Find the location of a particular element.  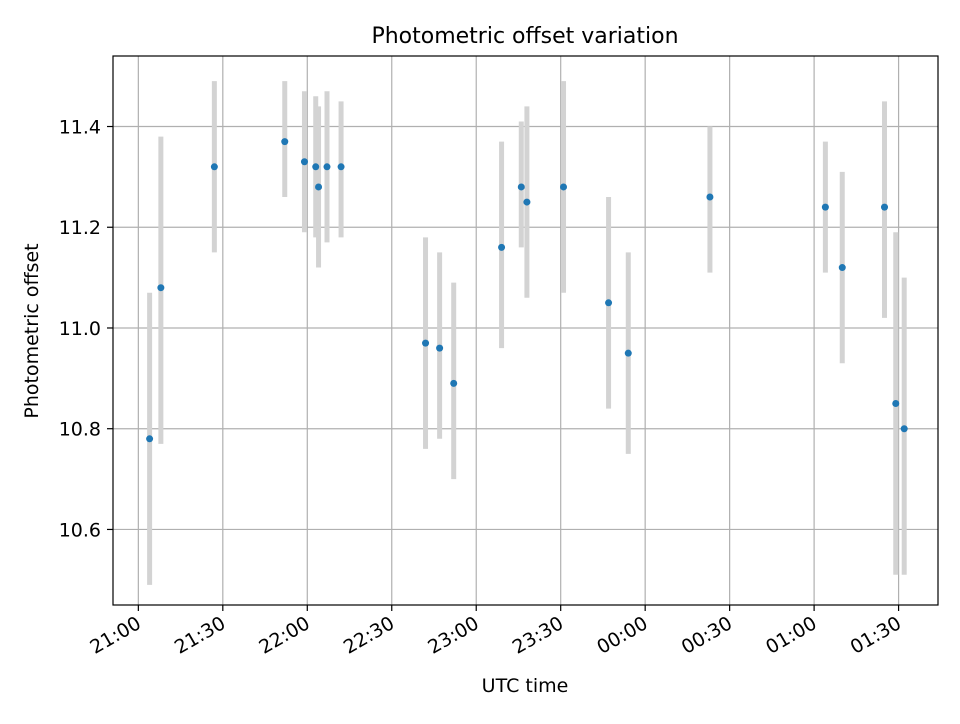

y-tick-label: 11.0 is located at coordinates (80, 329).